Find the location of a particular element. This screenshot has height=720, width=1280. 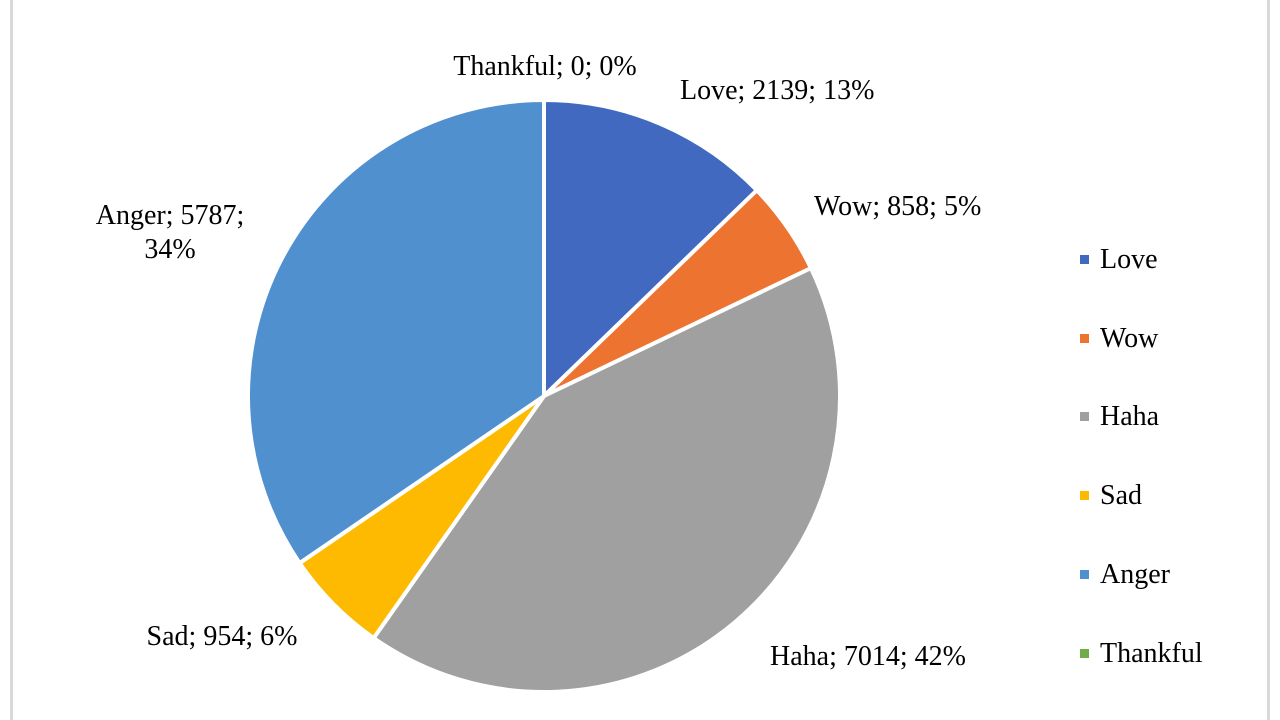

data-label-thankful: Thankful; 0; 0% is located at coordinates (545, 66).